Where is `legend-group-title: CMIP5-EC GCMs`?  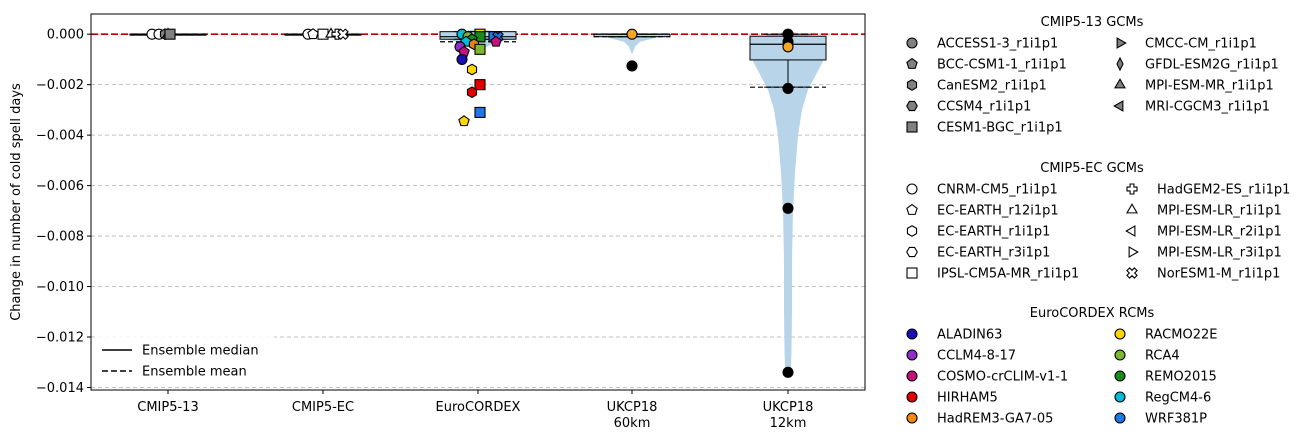 legend-group-title: CMIP5-EC GCMs is located at coordinates (1092, 168).